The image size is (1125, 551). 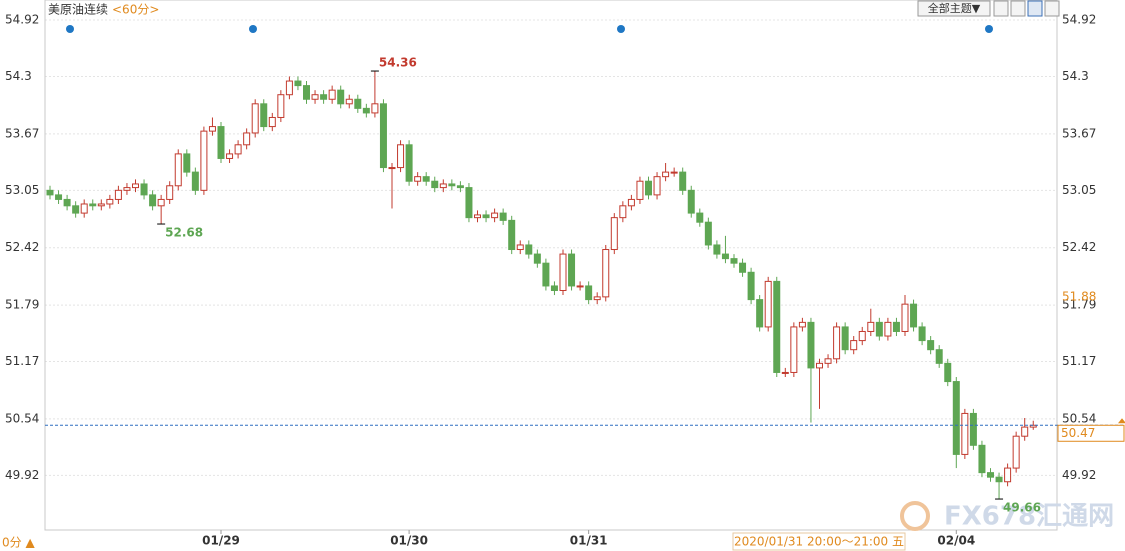 I want to click on theme-button-bg, so click(x=954, y=8).